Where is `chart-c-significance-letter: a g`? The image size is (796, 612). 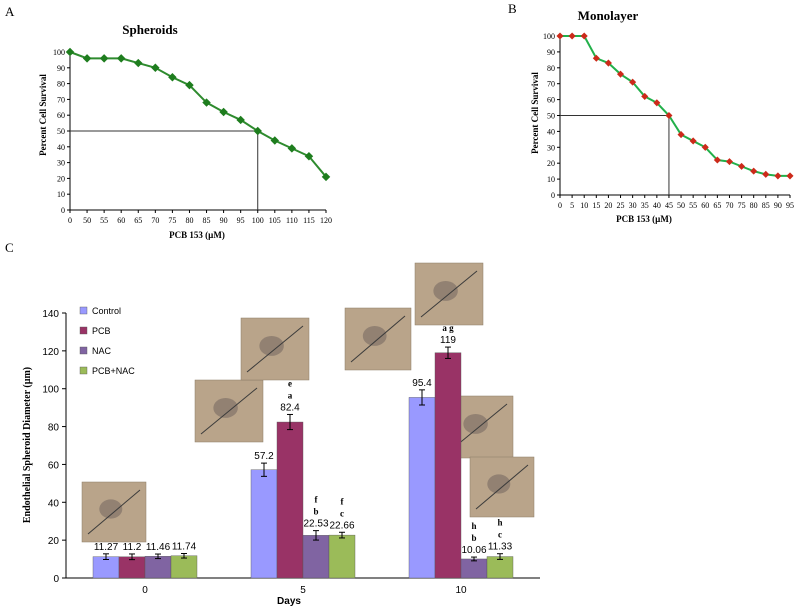
chart-c-significance-letter: a g is located at coordinates (448, 328).